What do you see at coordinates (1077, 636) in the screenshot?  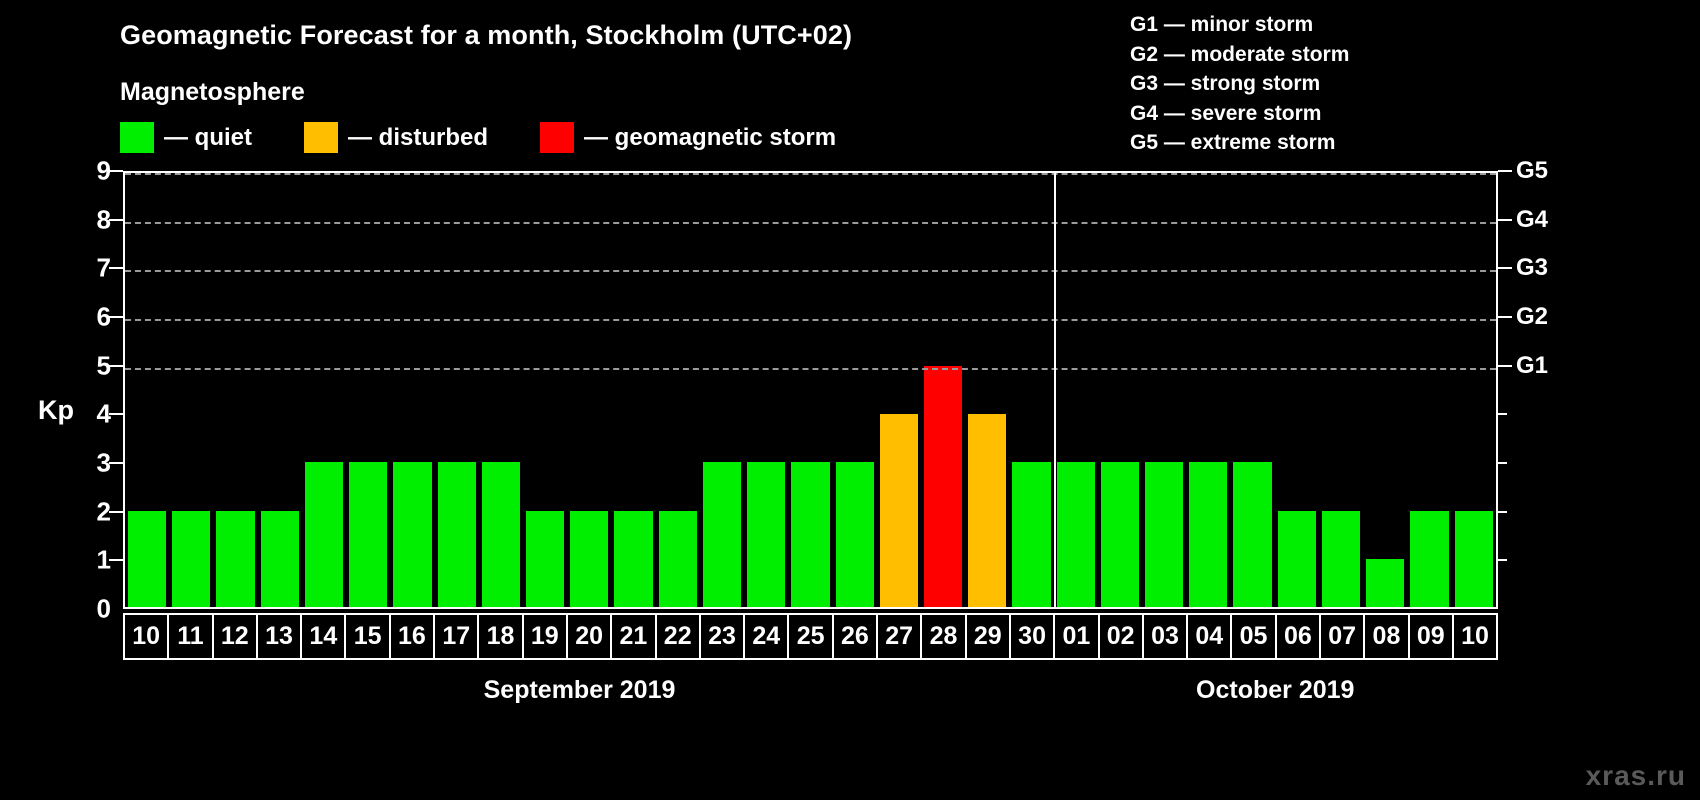 I see `date-label-01: 01` at bounding box center [1077, 636].